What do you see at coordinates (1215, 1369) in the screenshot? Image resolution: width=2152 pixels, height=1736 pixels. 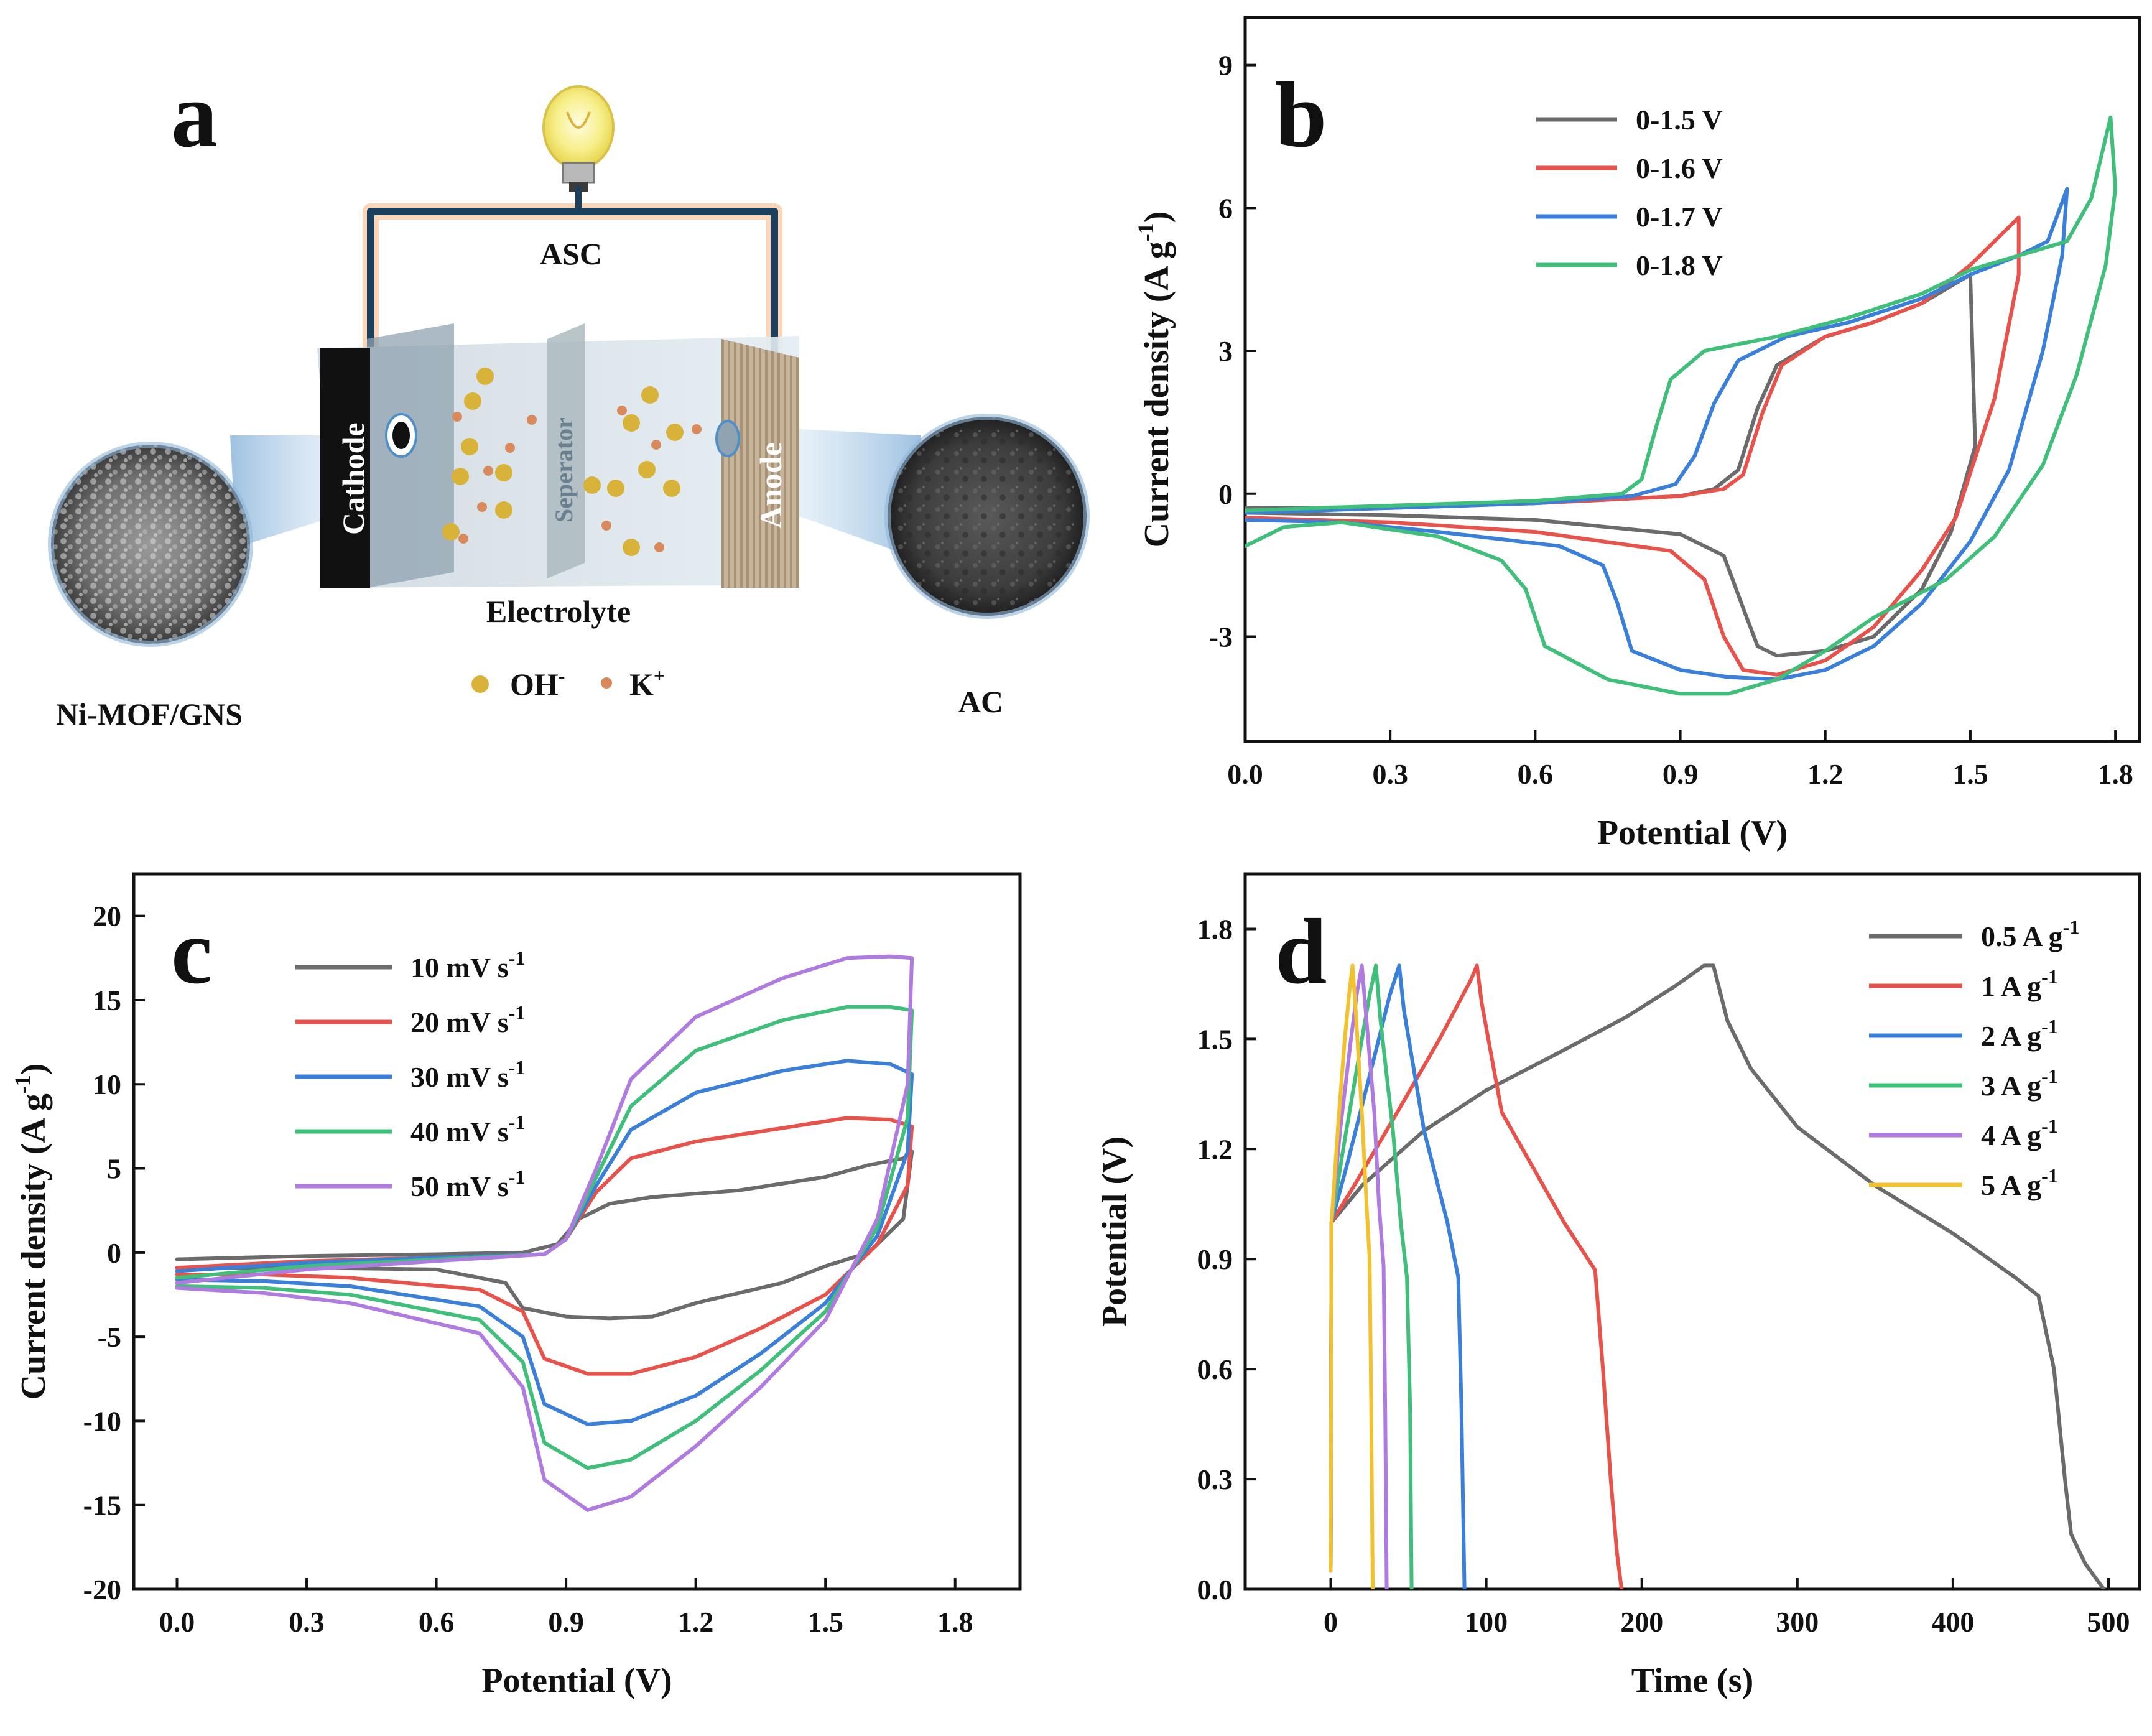 I see `y-tick-label: 0.6` at bounding box center [1215, 1369].